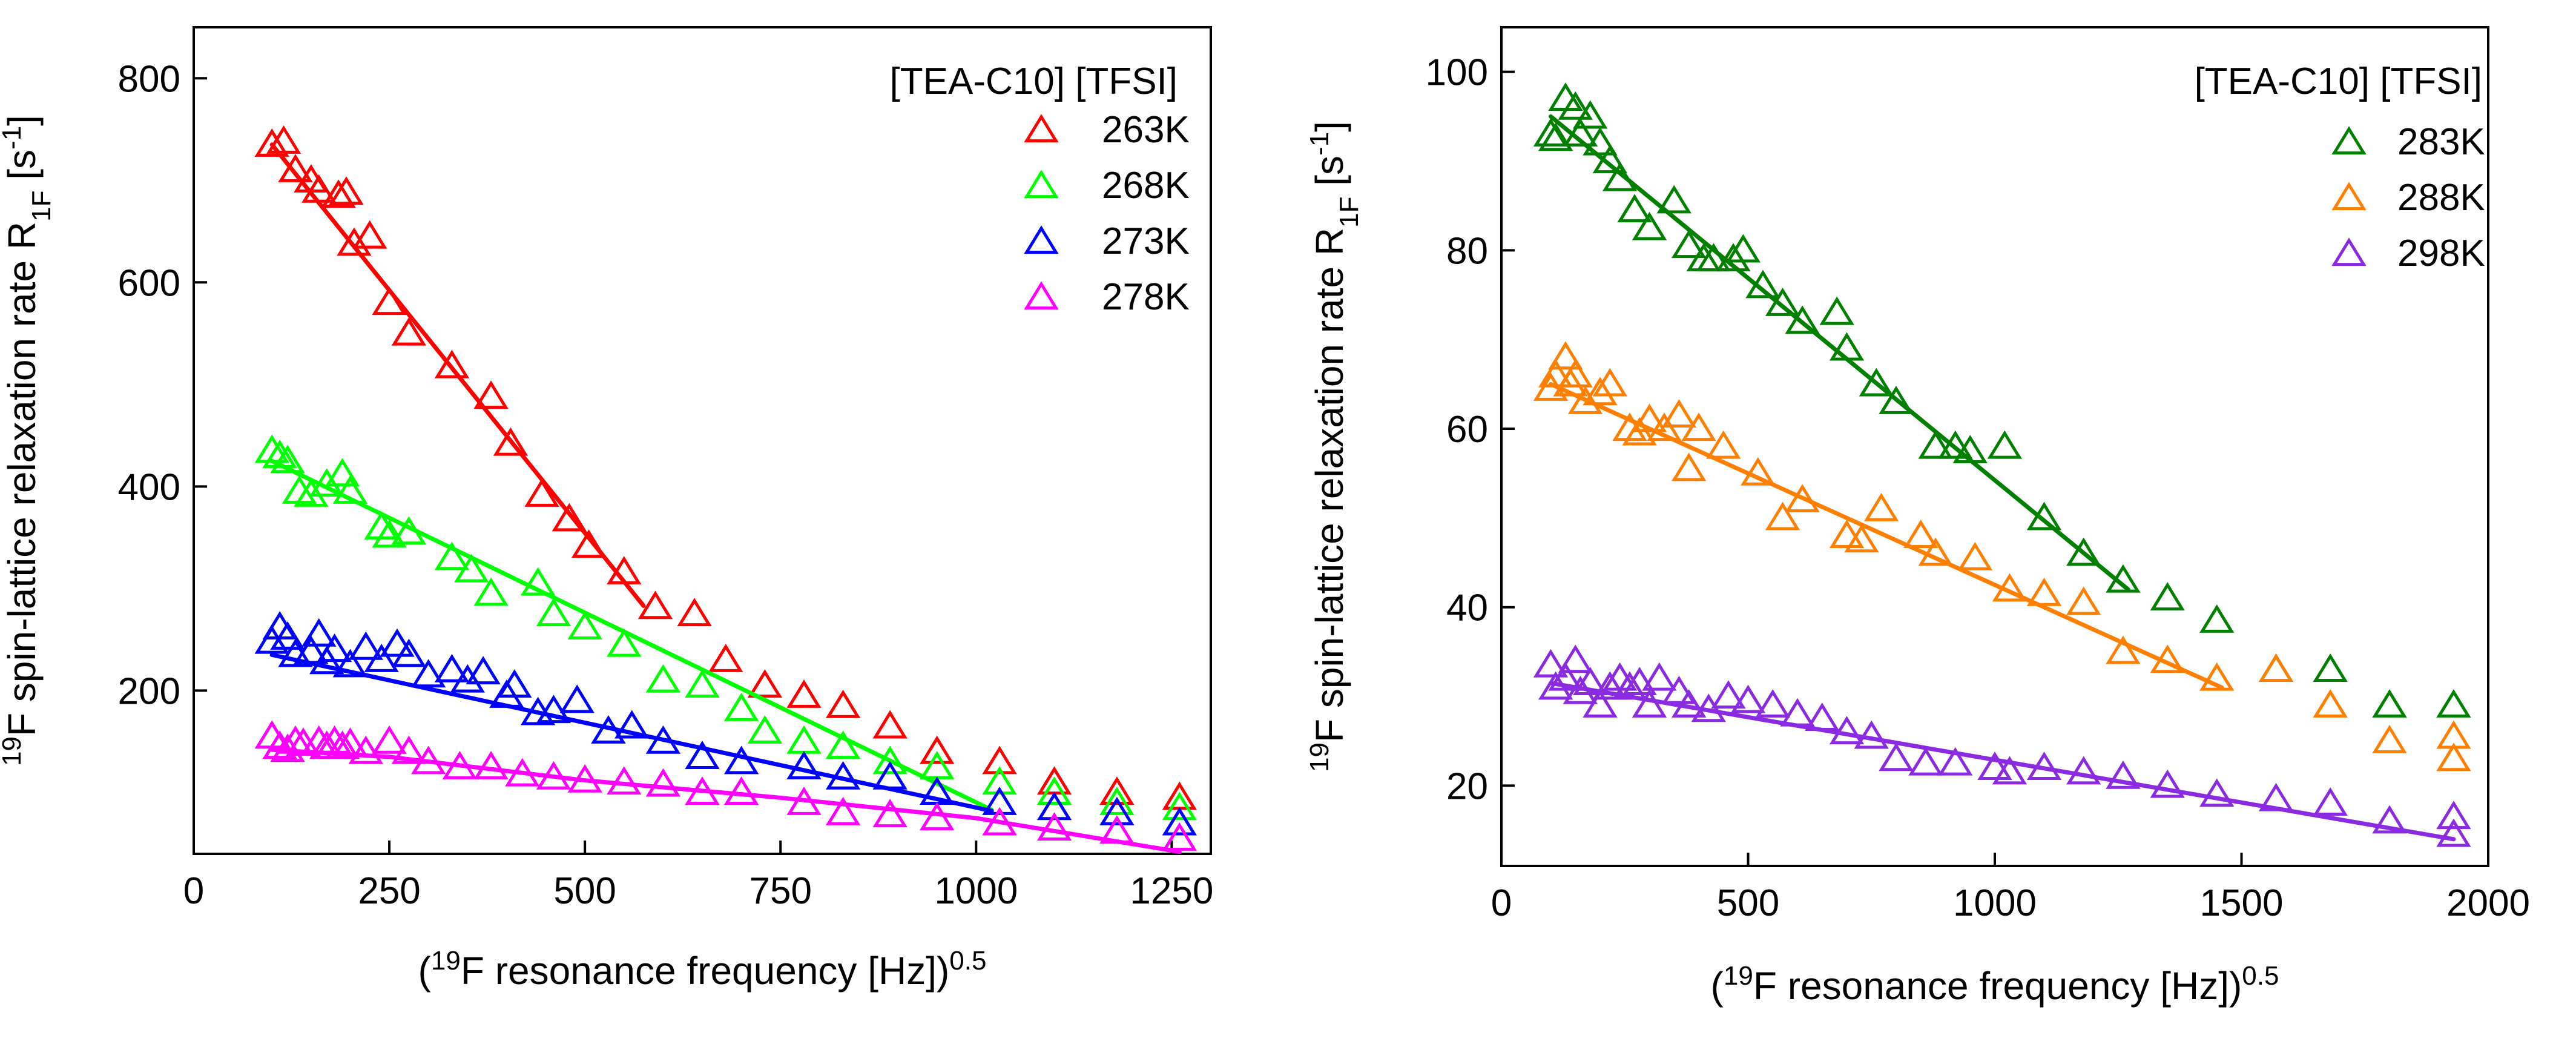  What do you see at coordinates (1748, 903) in the screenshot?
I see `x-tick-label: 500` at bounding box center [1748, 903].